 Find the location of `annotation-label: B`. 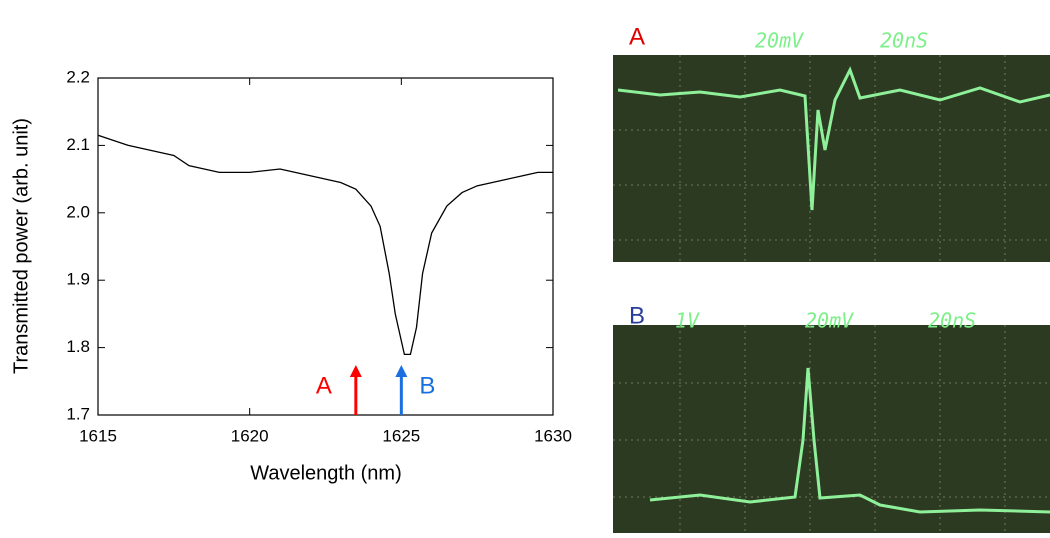

annotation-label: B is located at coordinates (427, 385).